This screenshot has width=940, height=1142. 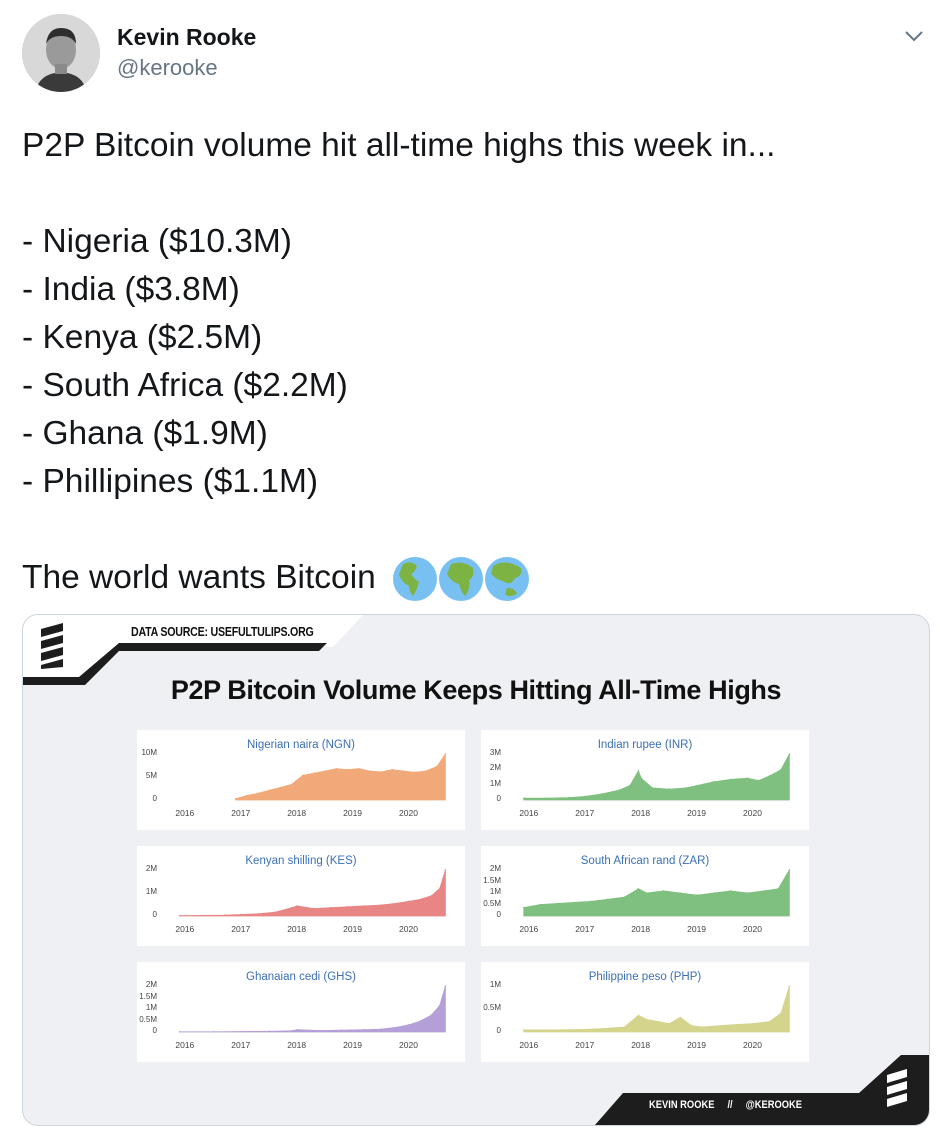 What do you see at coordinates (645, 861) in the screenshot?
I see `chart-title: South African rand (ZAR)` at bounding box center [645, 861].